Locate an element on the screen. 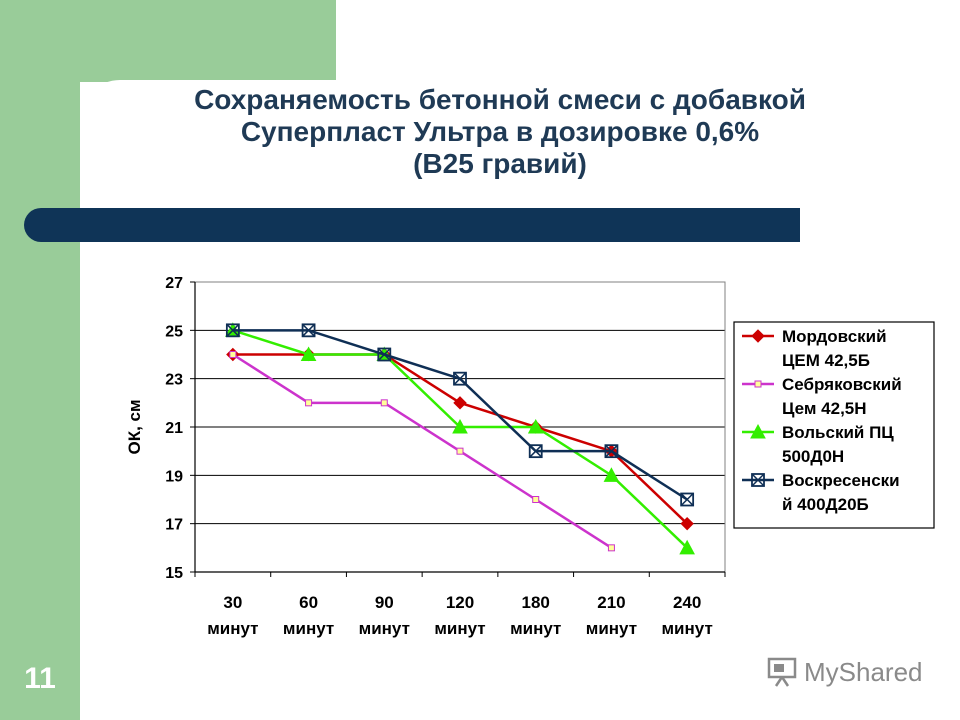 Image resolution: width=960 pixels, height=720 pixels. legend-label: Себряковский is located at coordinates (842, 384).